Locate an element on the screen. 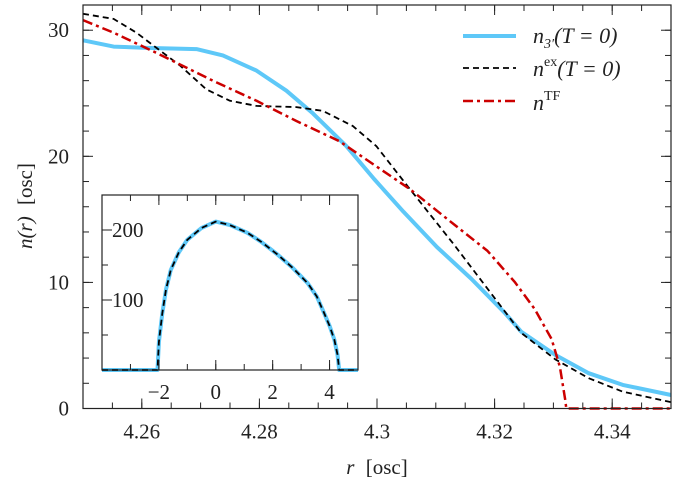 Image resolution: width=673 pixels, height=482 pixels. main-x-tick-label: 4.28 is located at coordinates (259, 432).